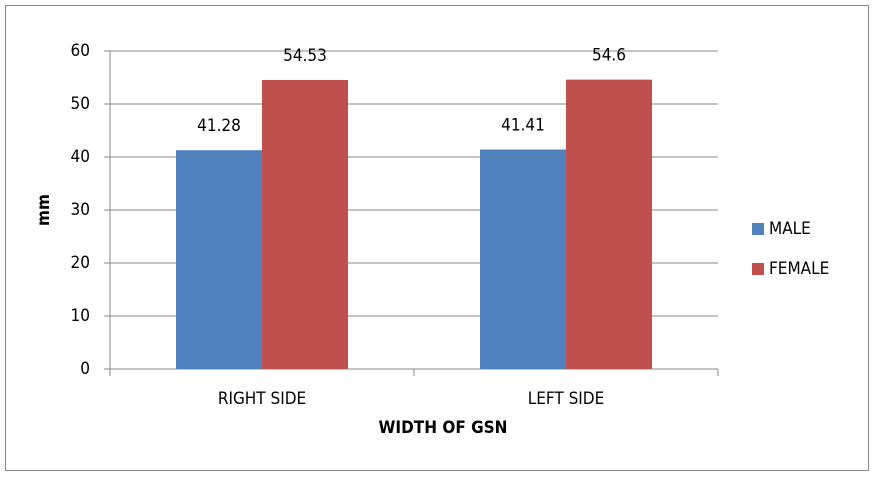 This screenshot has width=874, height=478. What do you see at coordinates (85, 369) in the screenshot?
I see `y-tick-label: 0` at bounding box center [85, 369].